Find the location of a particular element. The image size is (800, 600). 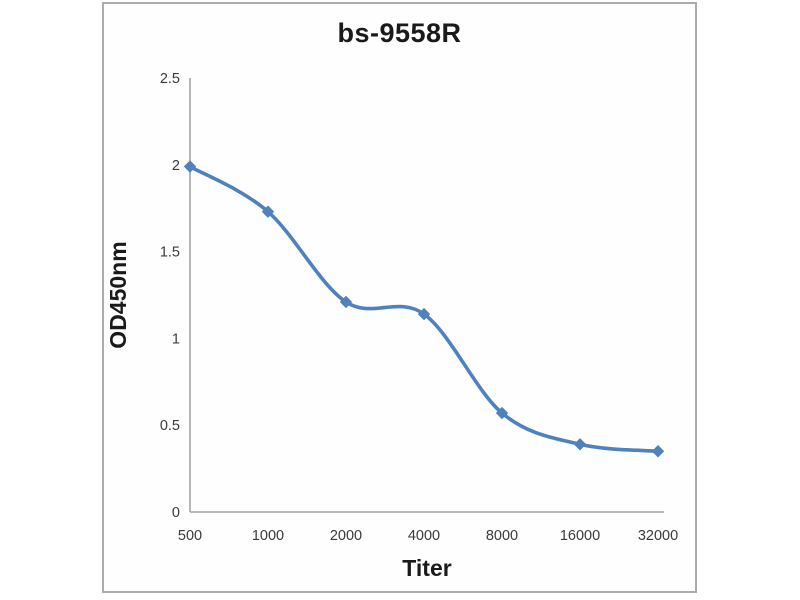

x-tick-label: 32000 is located at coordinates (658, 536).